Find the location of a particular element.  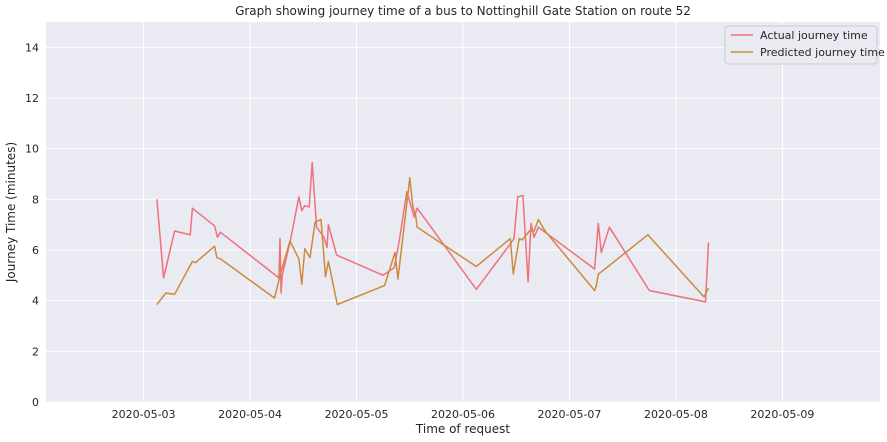

x-tick-label: 2020-05-07 is located at coordinates (569, 414).